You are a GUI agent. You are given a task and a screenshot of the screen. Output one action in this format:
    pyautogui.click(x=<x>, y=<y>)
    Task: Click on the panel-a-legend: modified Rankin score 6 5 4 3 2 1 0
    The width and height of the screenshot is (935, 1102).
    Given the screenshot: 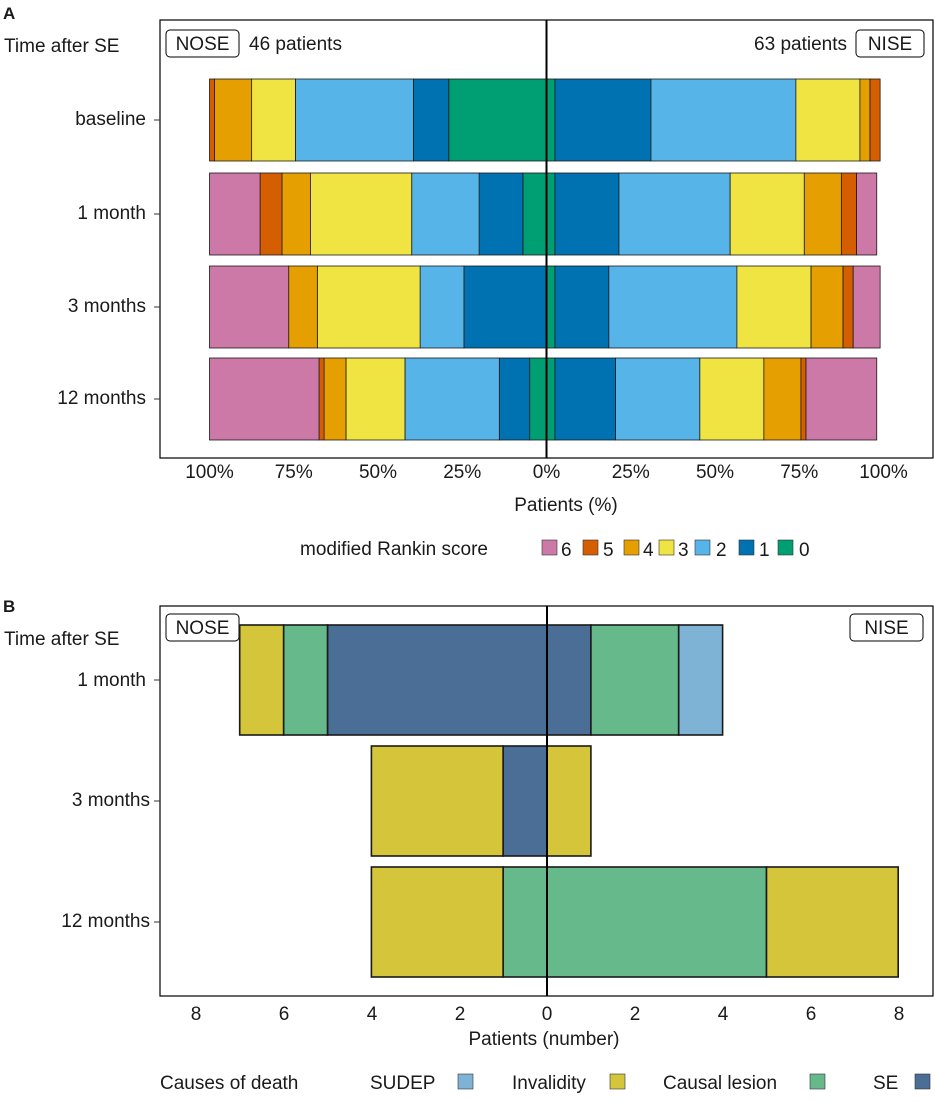 What is the action you would take?
    pyautogui.click(x=555, y=550)
    